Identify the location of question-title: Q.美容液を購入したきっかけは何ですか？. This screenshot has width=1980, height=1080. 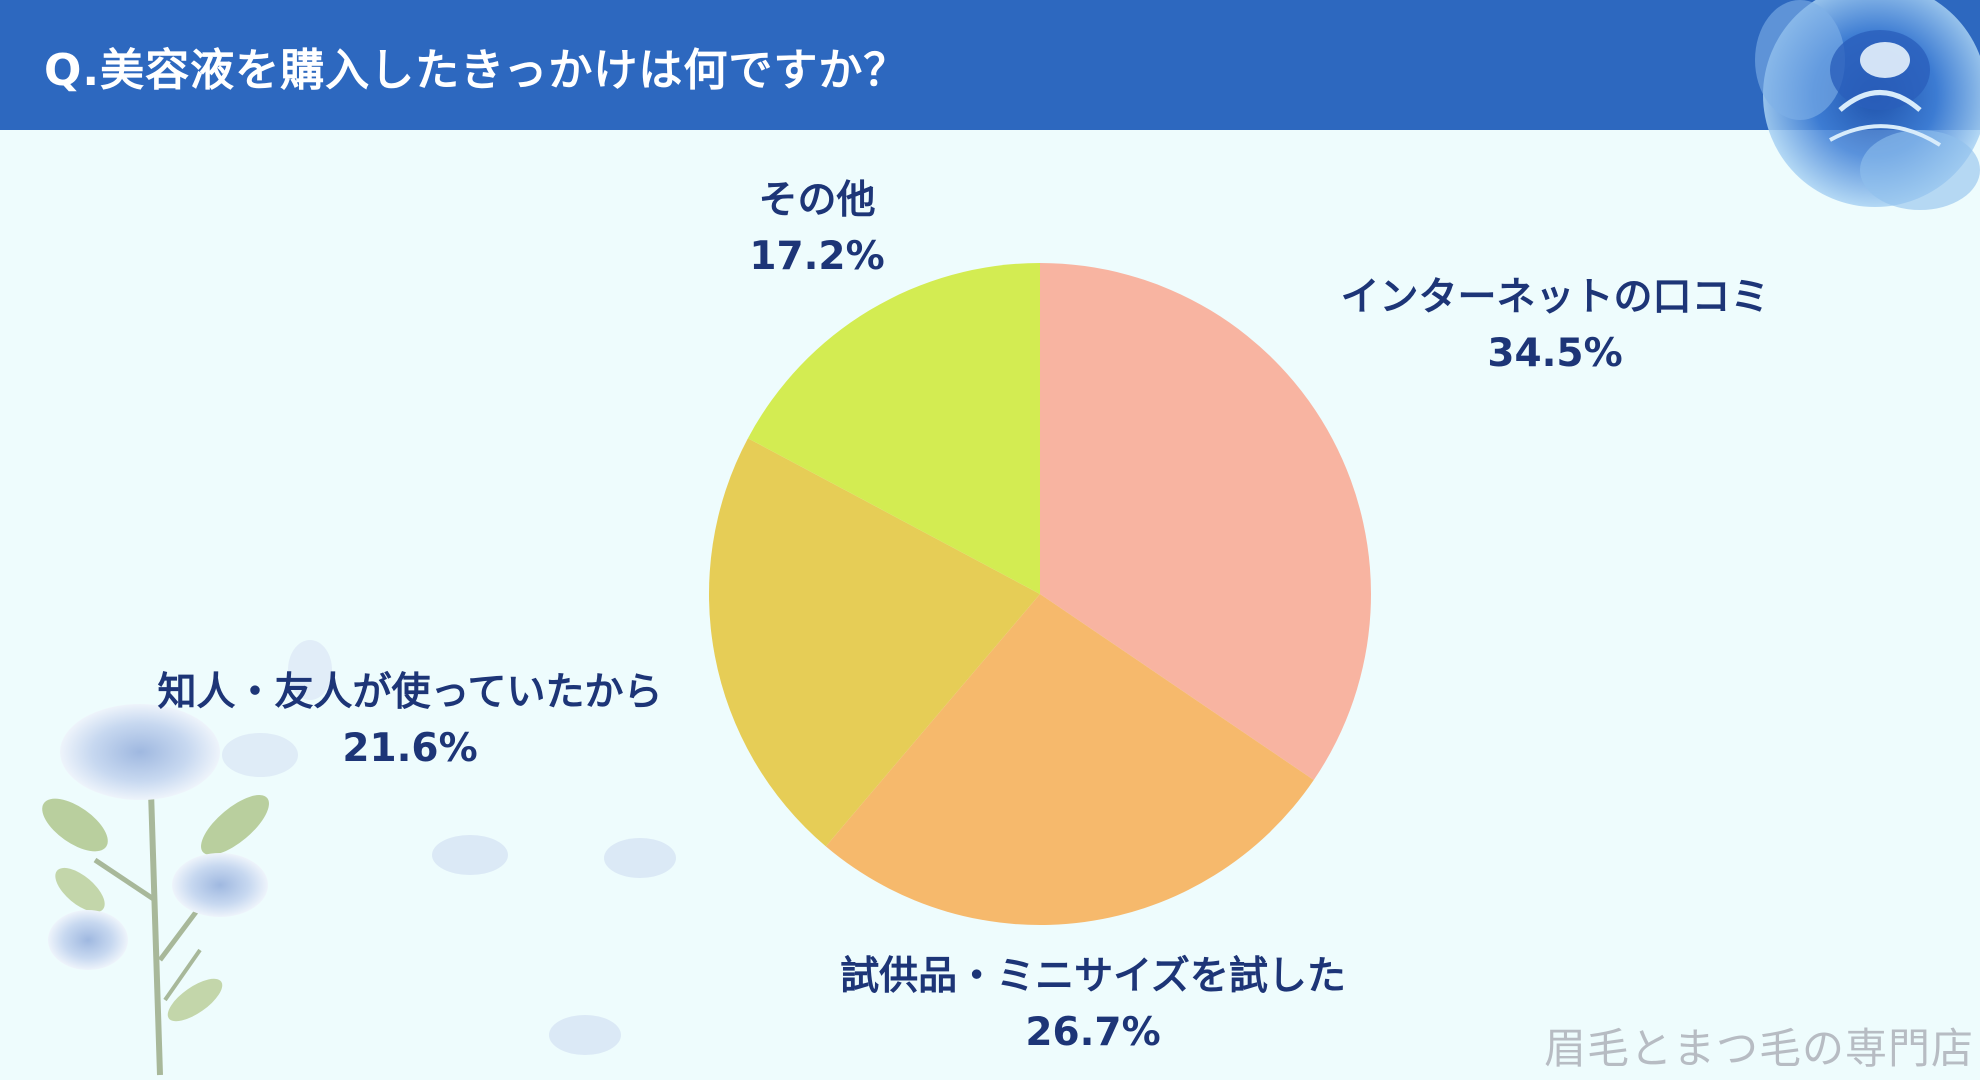
(476, 70).